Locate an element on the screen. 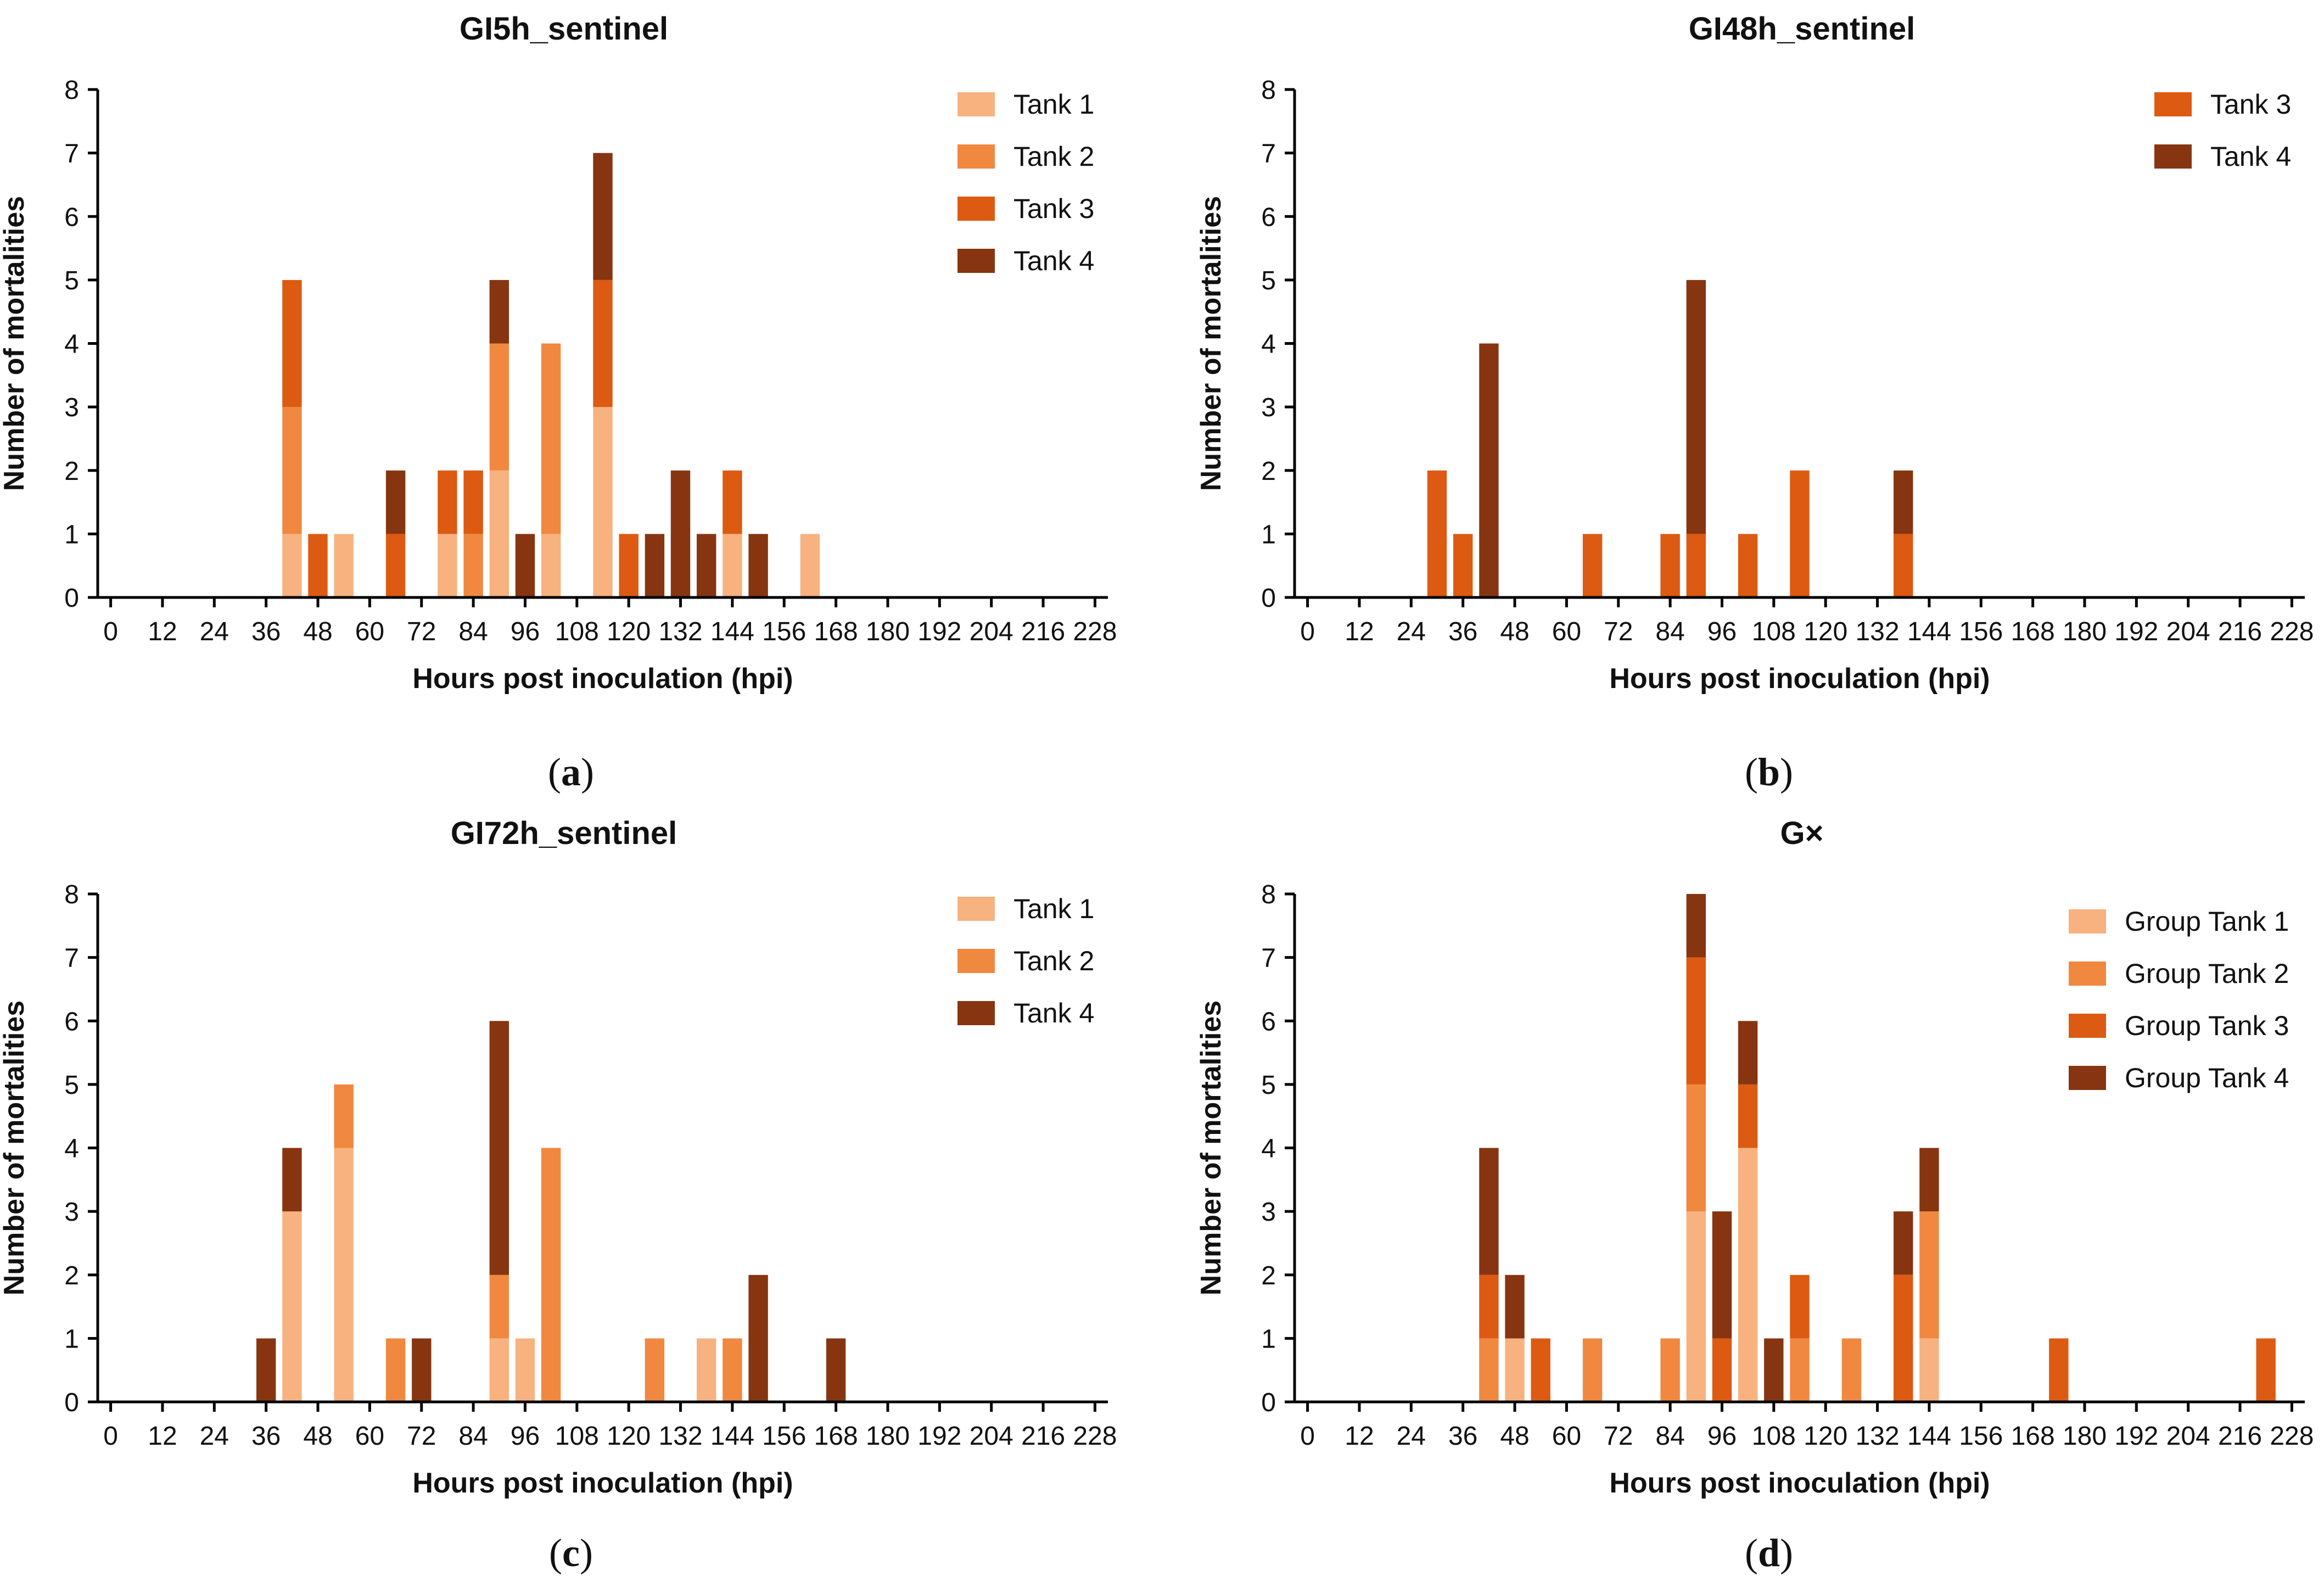  legend-item: Group Tank 4 is located at coordinates (2179, 1078).